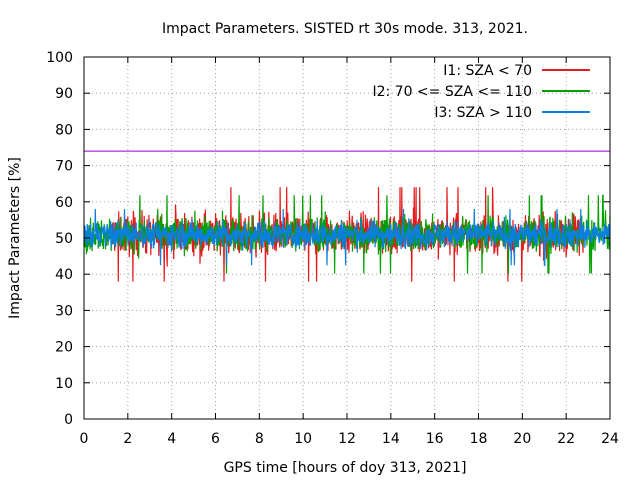  What do you see at coordinates (303, 439) in the screenshot?
I see `x-tick-label: 10` at bounding box center [303, 439].